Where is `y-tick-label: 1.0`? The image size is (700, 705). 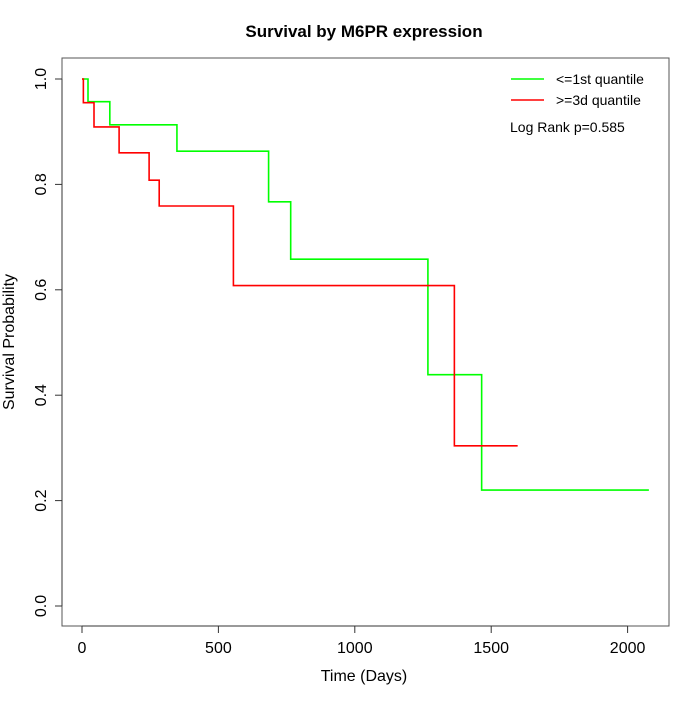 y-tick-label: 1.0 is located at coordinates (41, 79).